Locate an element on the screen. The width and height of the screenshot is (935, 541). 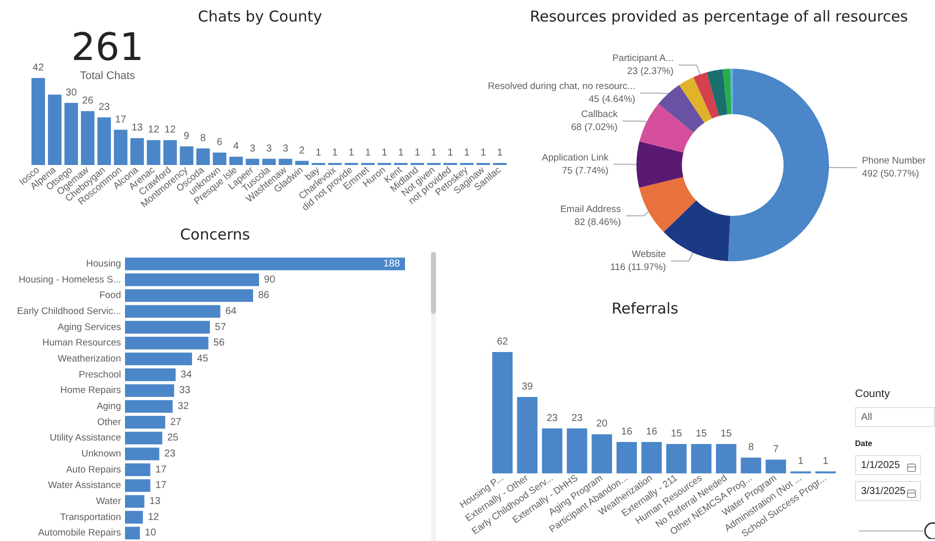
annotation: Total Chats is located at coordinates (107, 76).